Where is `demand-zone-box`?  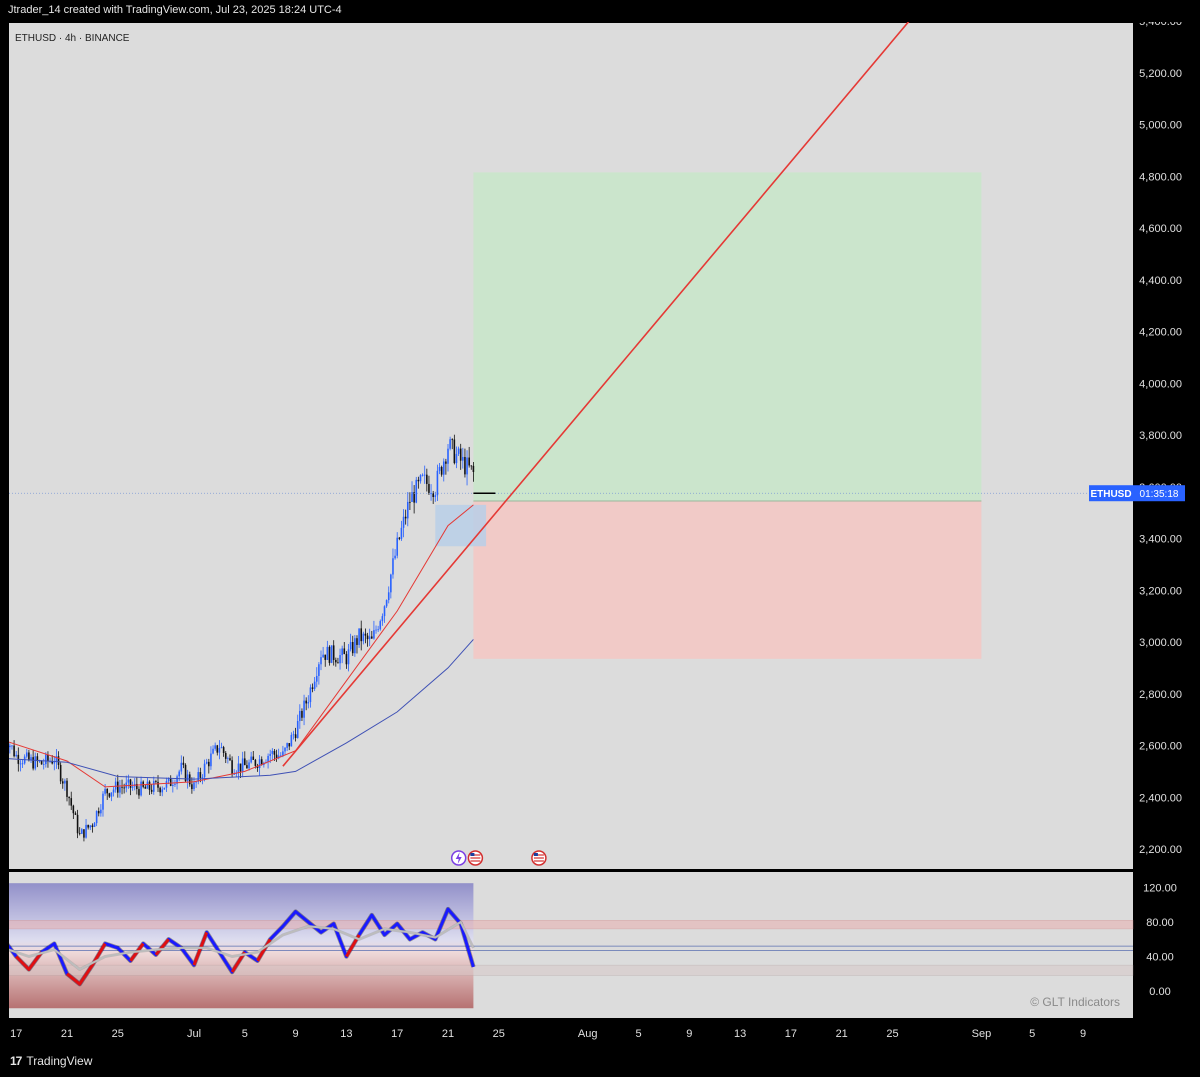 demand-zone-box is located at coordinates (461, 525).